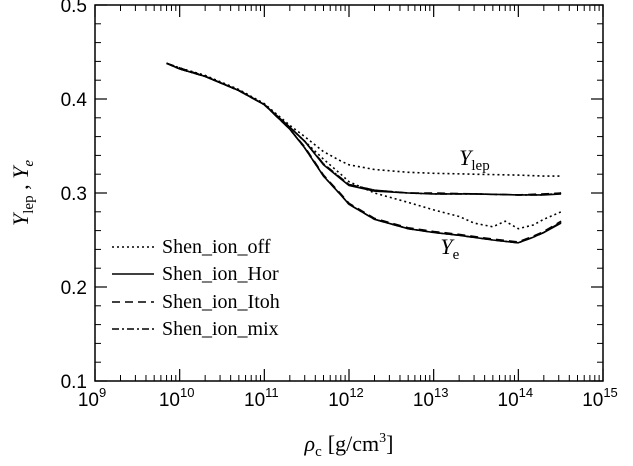 The image size is (633, 466). Describe the element at coordinates (221, 302) in the screenshot. I see `legend-label-shen-ion-itoh: Shen_ion_Itoh` at that location.